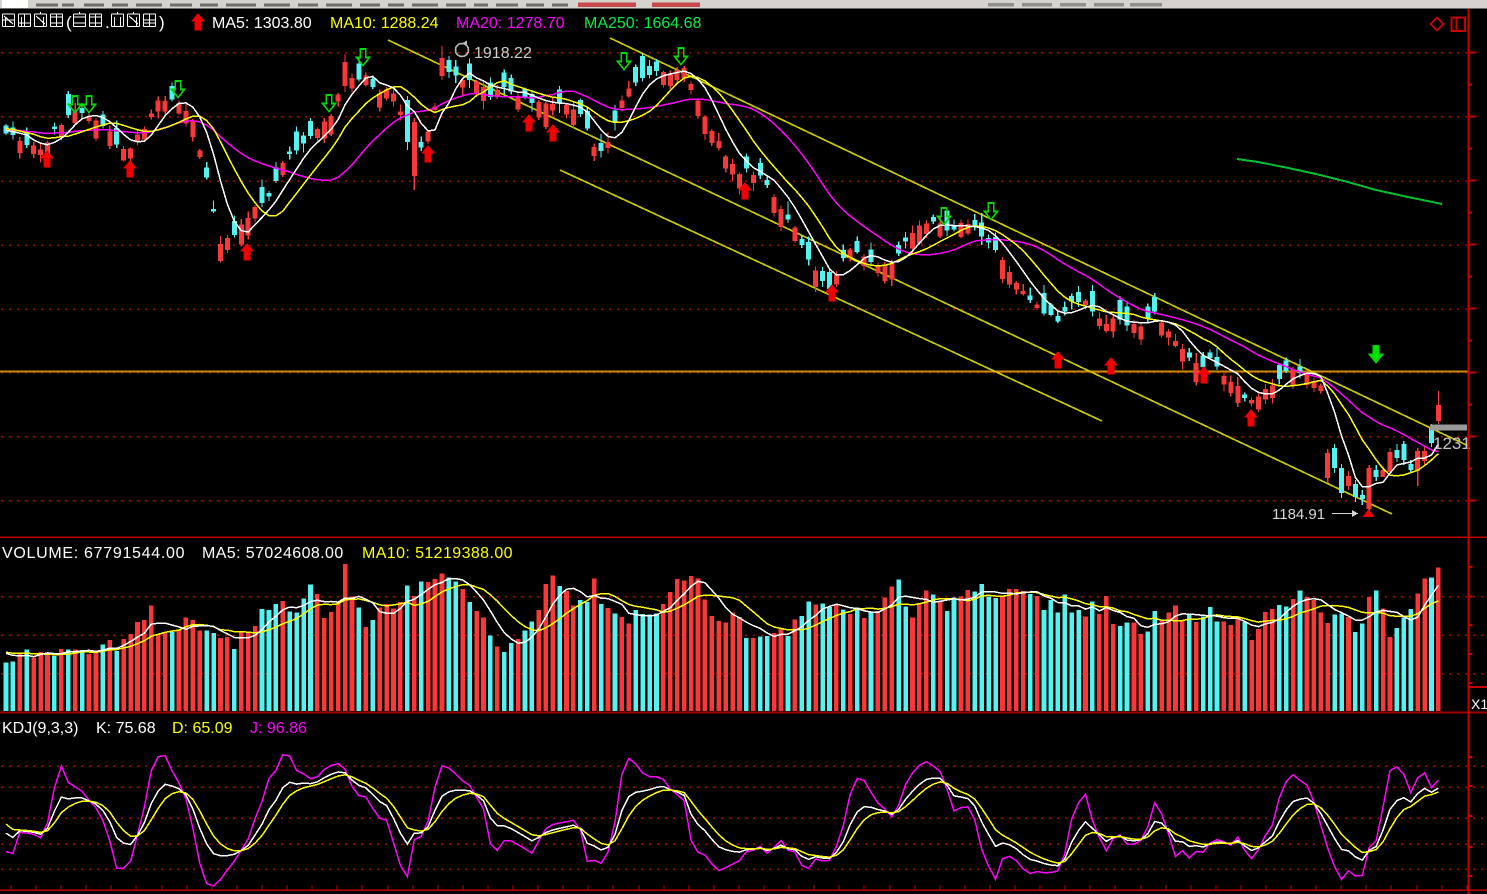 This screenshot has height=894, width=1487. I want to click on svg-text: 1231, so click(1452, 443).